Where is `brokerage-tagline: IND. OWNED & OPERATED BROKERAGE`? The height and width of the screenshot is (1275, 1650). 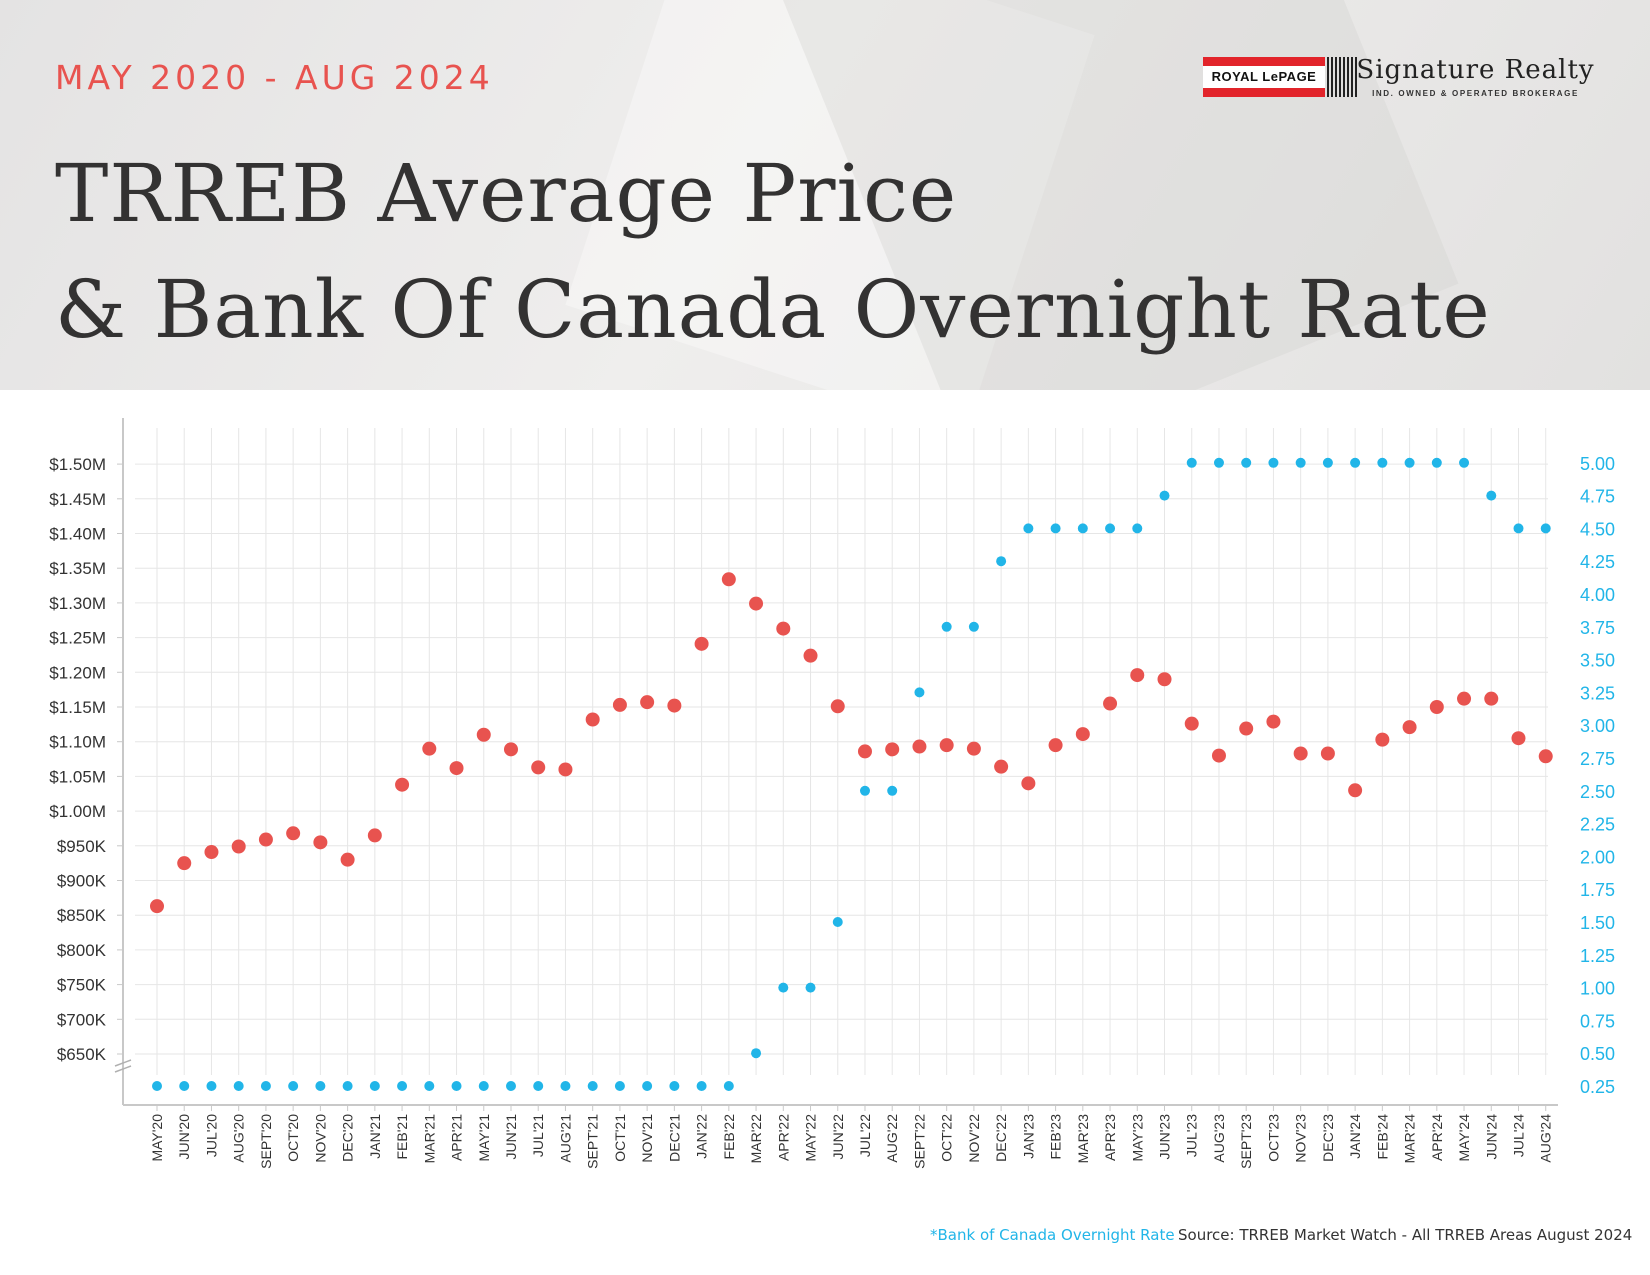 brokerage-tagline: IND. OWNED & OPERATED BROKERAGE is located at coordinates (1475, 93).